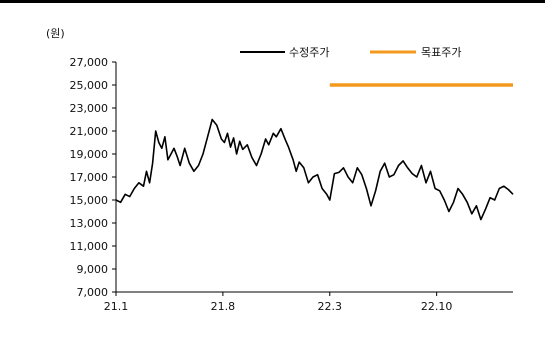  I want to click on x-tick-label: 22.3, so click(330, 306).